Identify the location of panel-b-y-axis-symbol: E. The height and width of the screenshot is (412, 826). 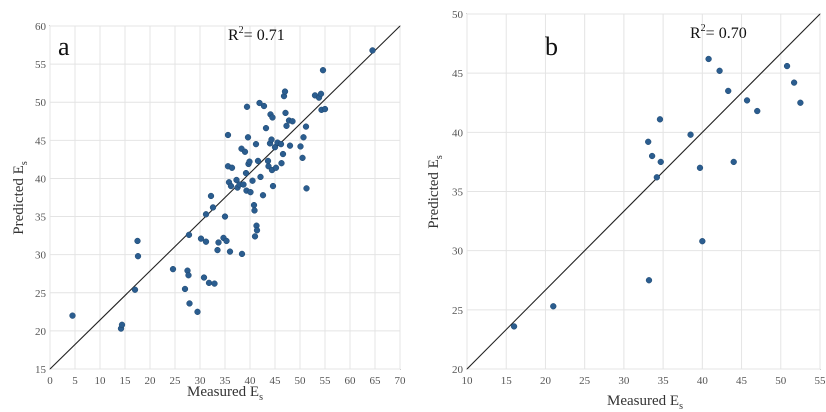
(434, 163).